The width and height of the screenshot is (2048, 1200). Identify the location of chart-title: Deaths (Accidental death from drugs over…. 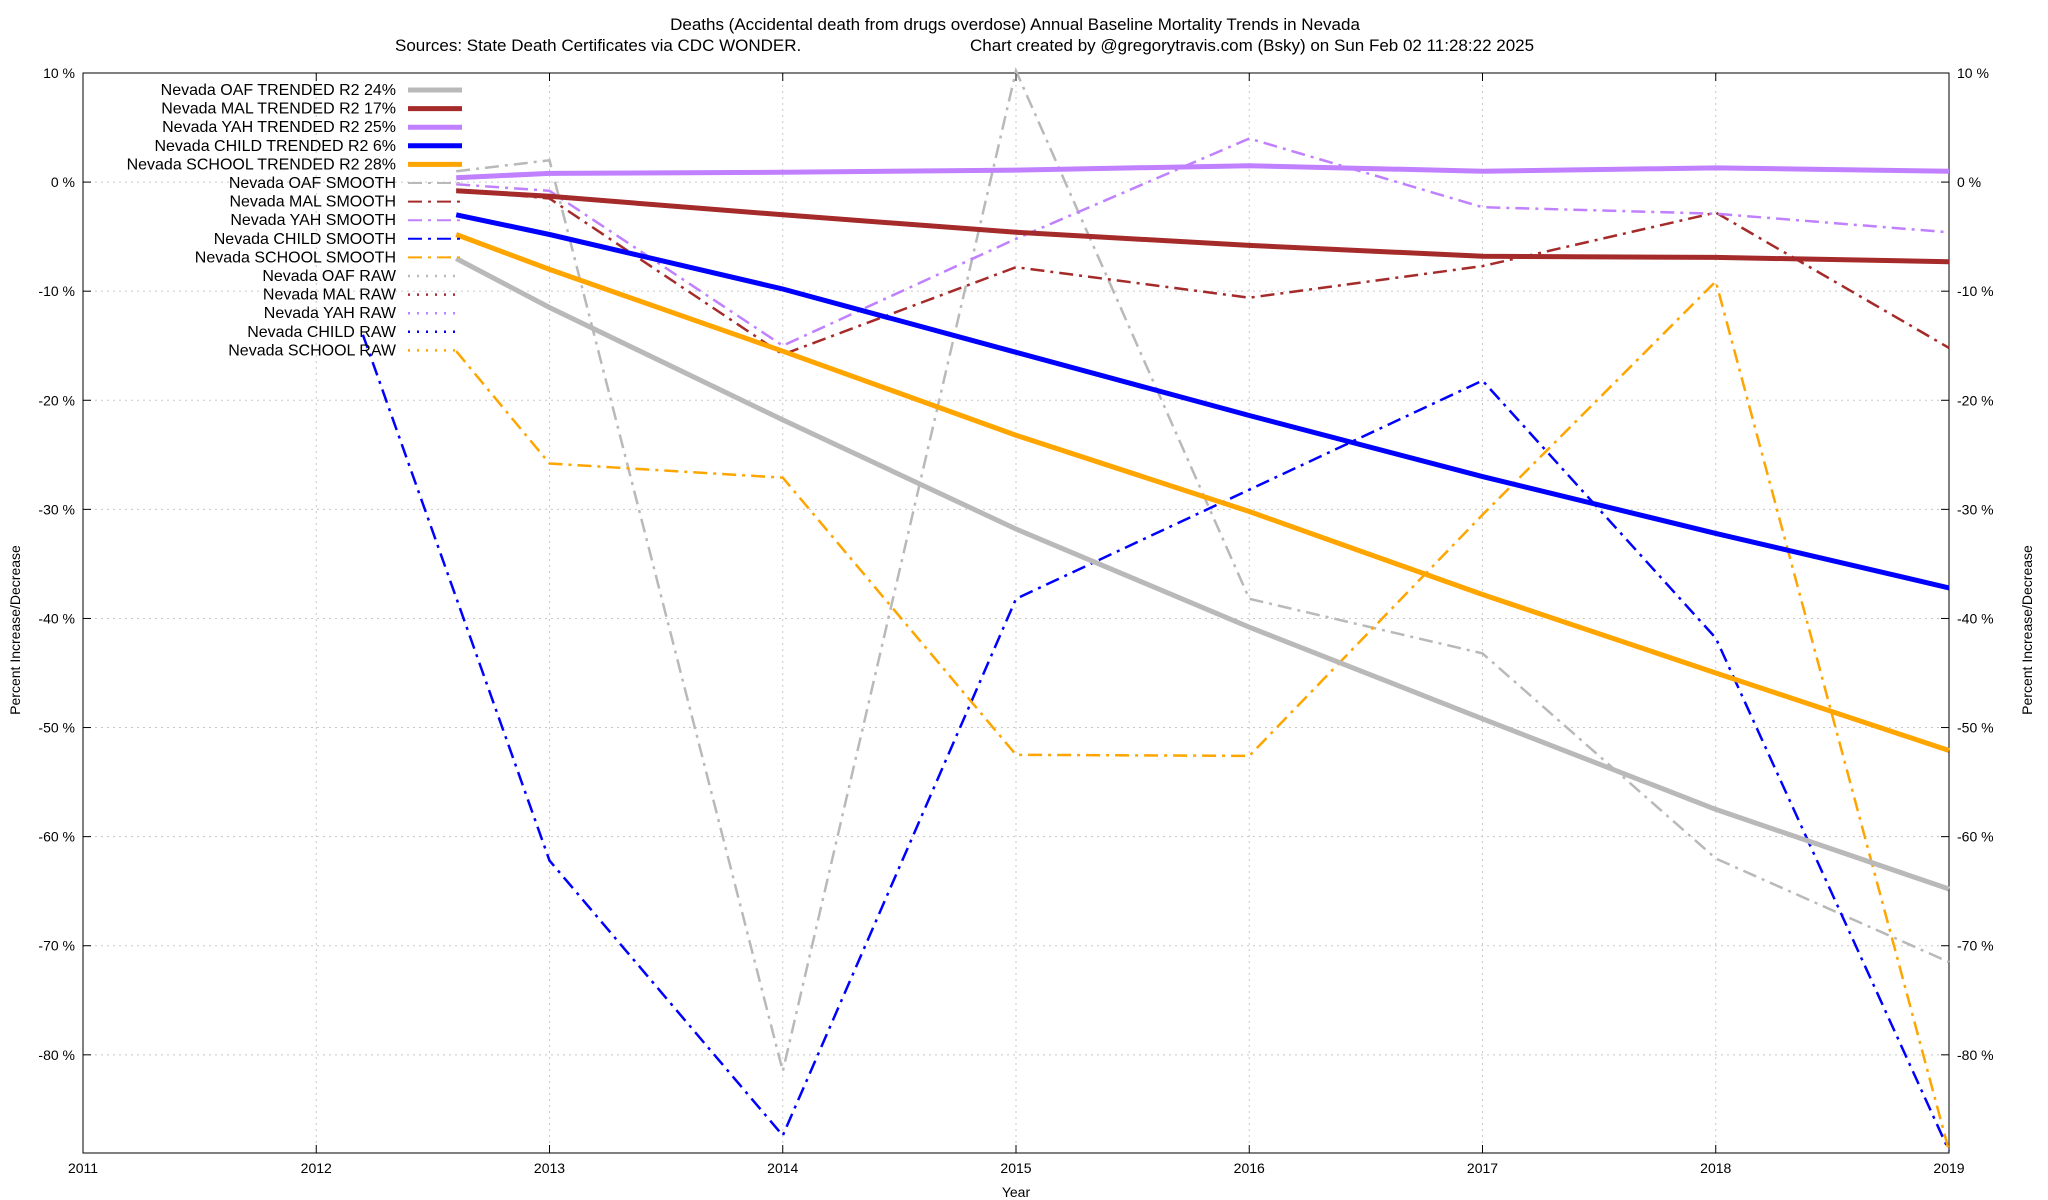
(1015, 24).